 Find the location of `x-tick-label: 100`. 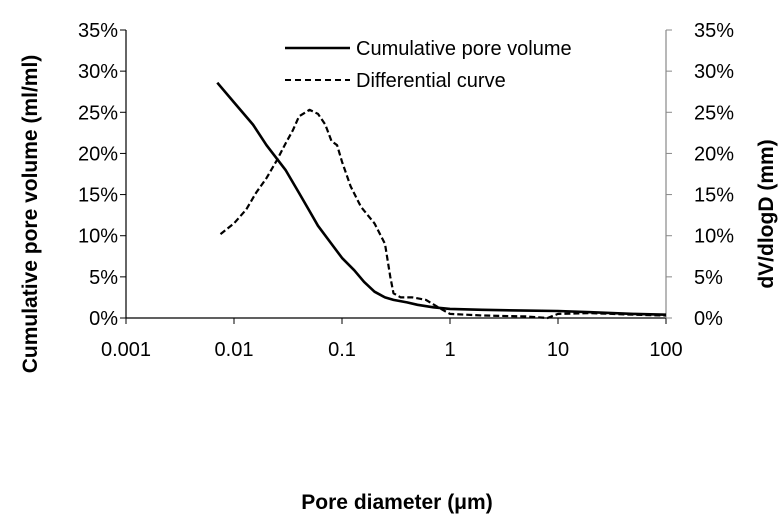

x-tick-label: 100 is located at coordinates (665, 350).